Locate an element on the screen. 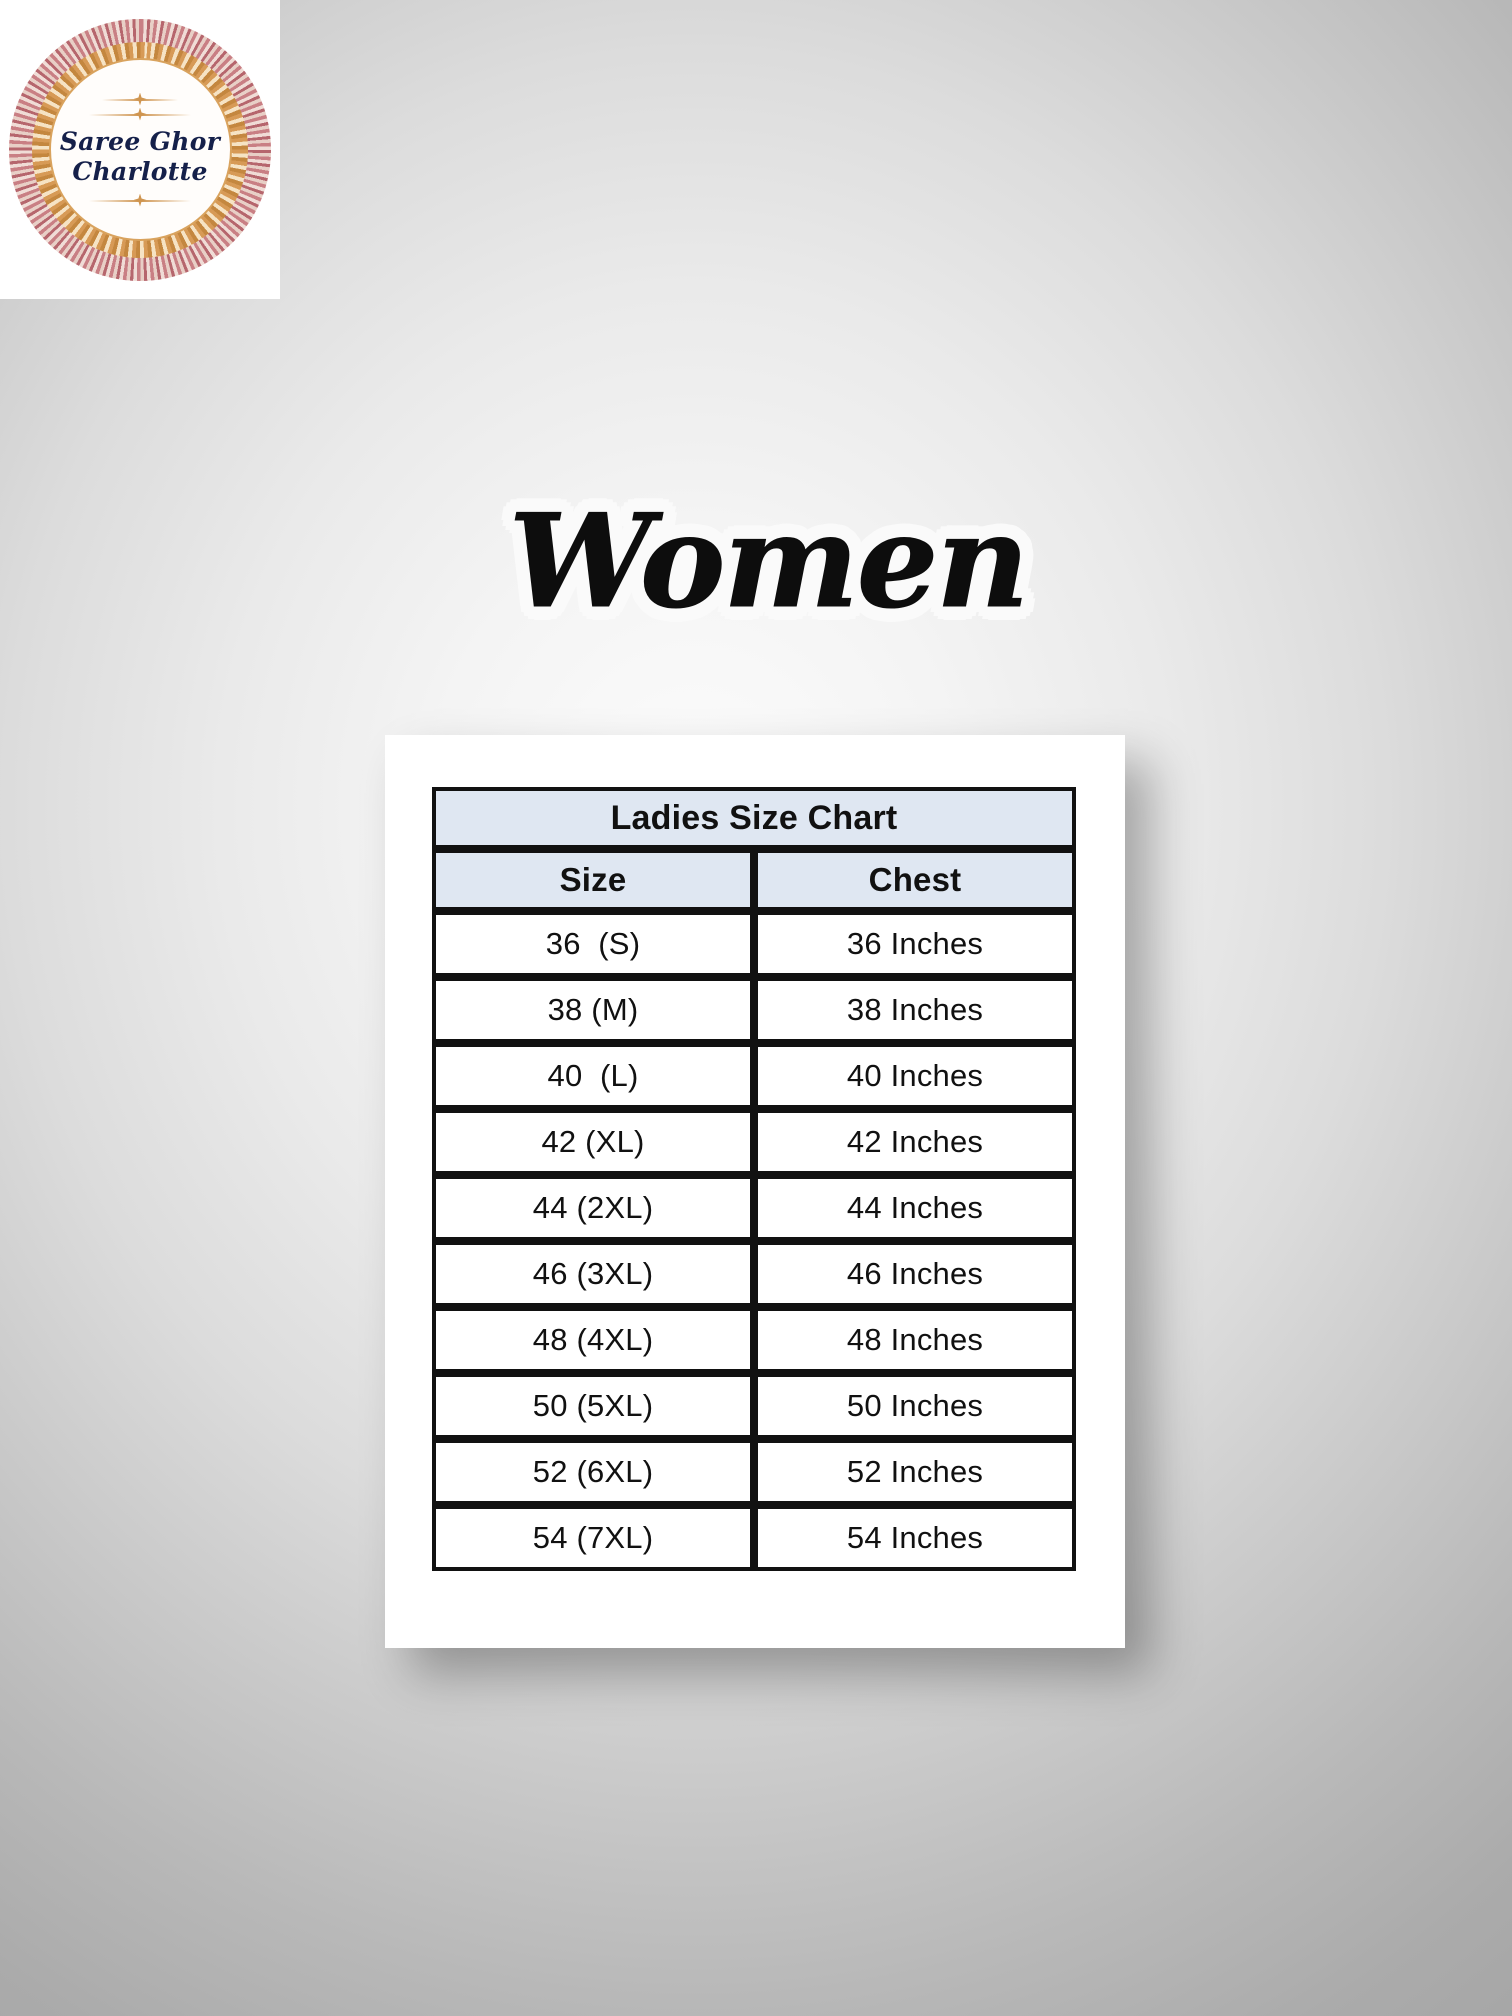 Image resolution: width=1512 pixels, height=2016 pixels. cell-size: 50 (5XL) is located at coordinates (593, 1406).